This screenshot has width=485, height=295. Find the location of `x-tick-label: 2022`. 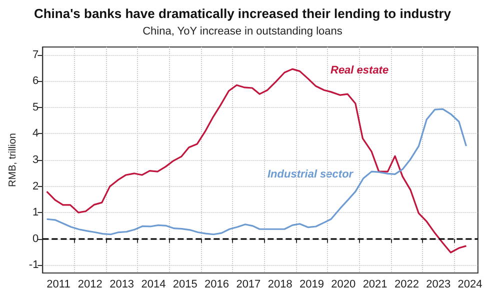

x-tick-label: 2022 is located at coordinates (406, 284).